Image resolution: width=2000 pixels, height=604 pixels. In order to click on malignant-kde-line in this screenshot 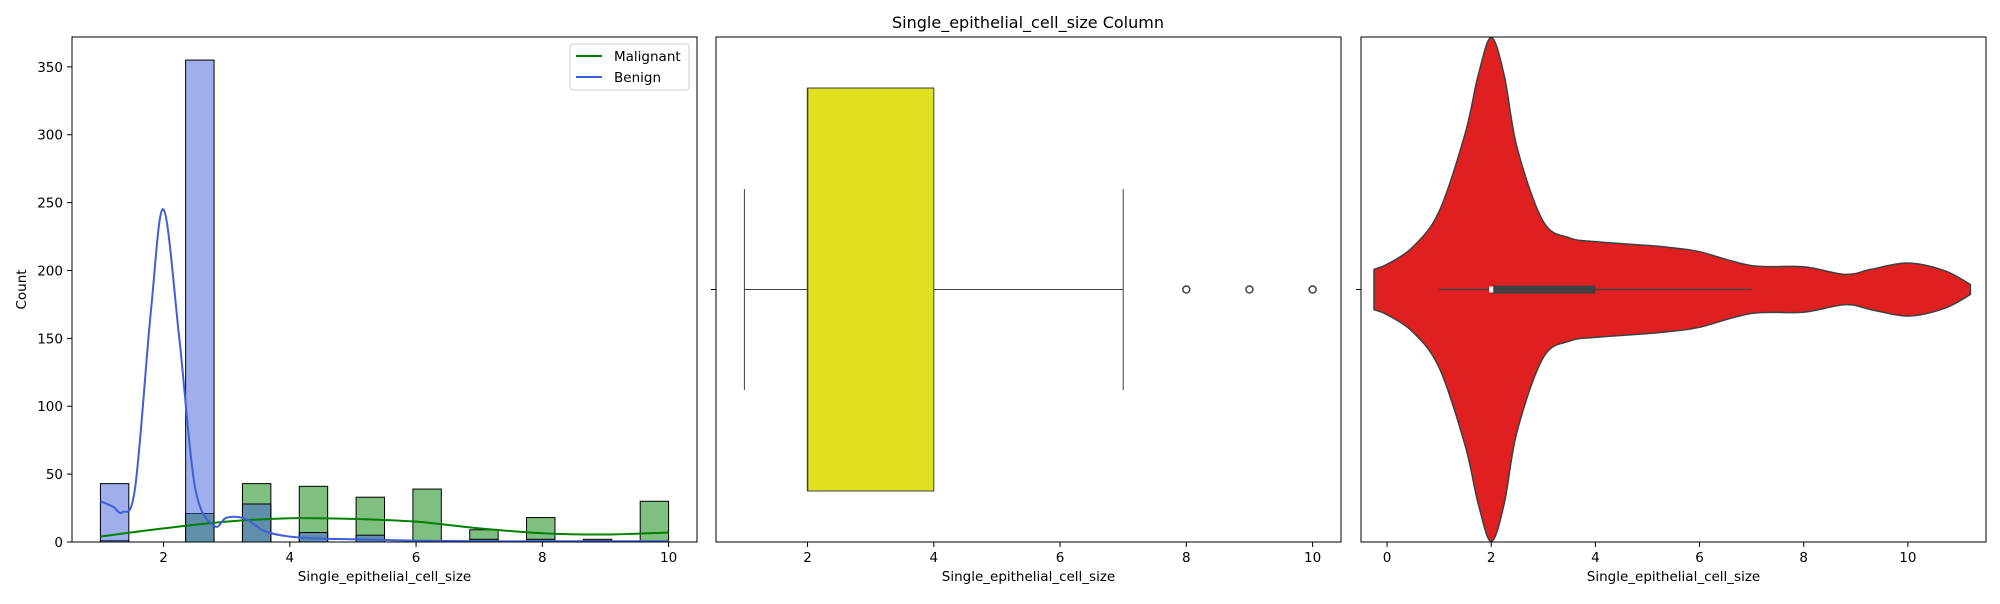, I will do `click(384, 527)`.